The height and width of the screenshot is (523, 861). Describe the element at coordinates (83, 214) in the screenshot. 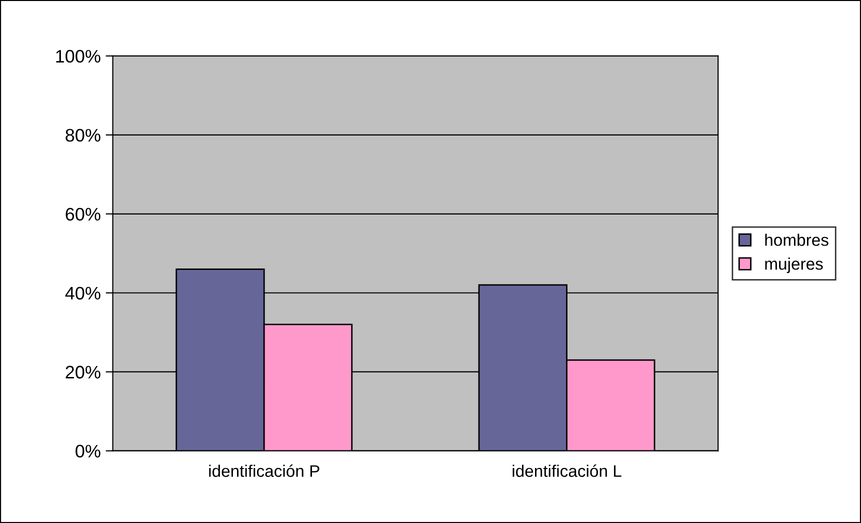

I see `y-tick-label: 60%` at that location.